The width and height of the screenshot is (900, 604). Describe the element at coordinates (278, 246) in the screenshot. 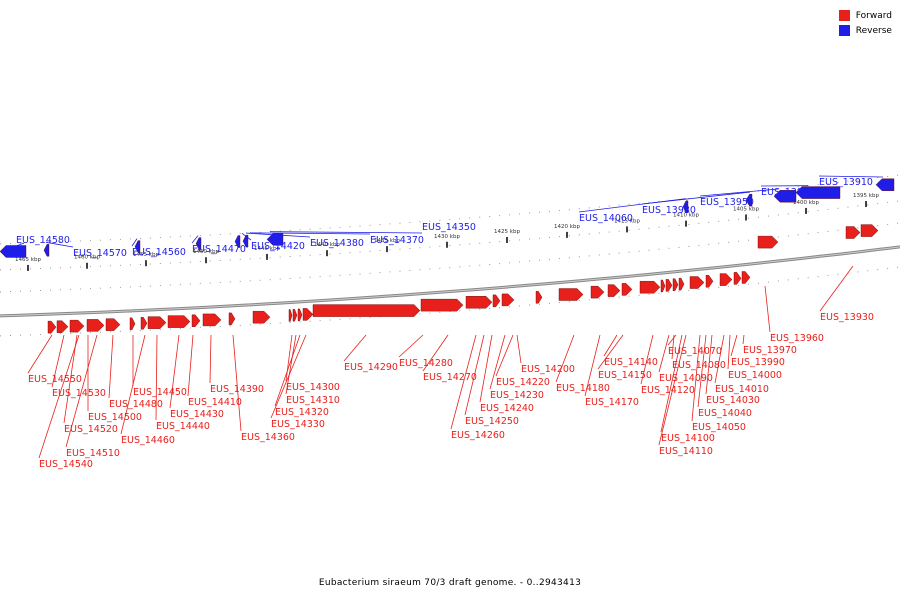

I see `gene-label: EUS_14420` at that location.